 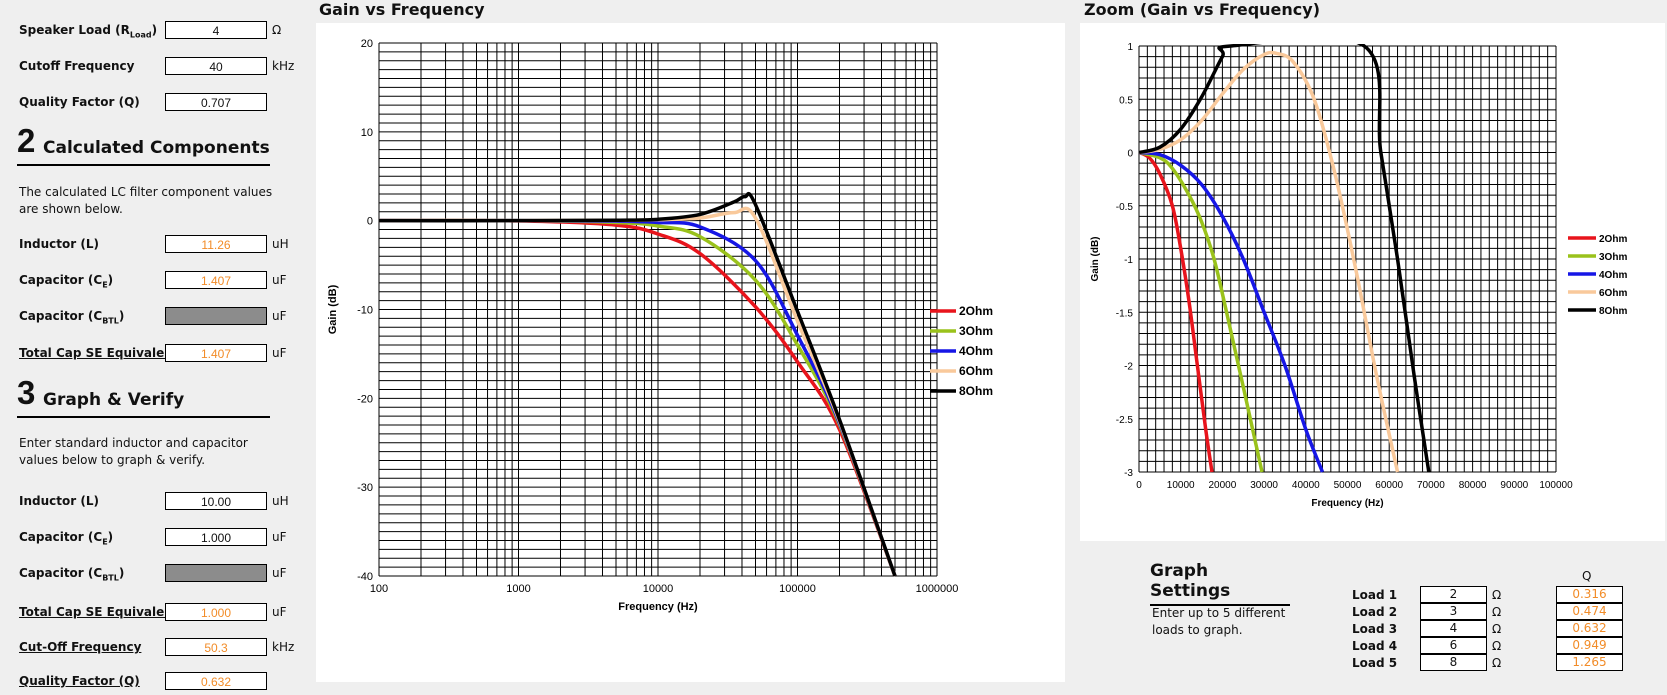 What do you see at coordinates (1431, 485) in the screenshot?
I see `x-tick-label: 70000` at bounding box center [1431, 485].